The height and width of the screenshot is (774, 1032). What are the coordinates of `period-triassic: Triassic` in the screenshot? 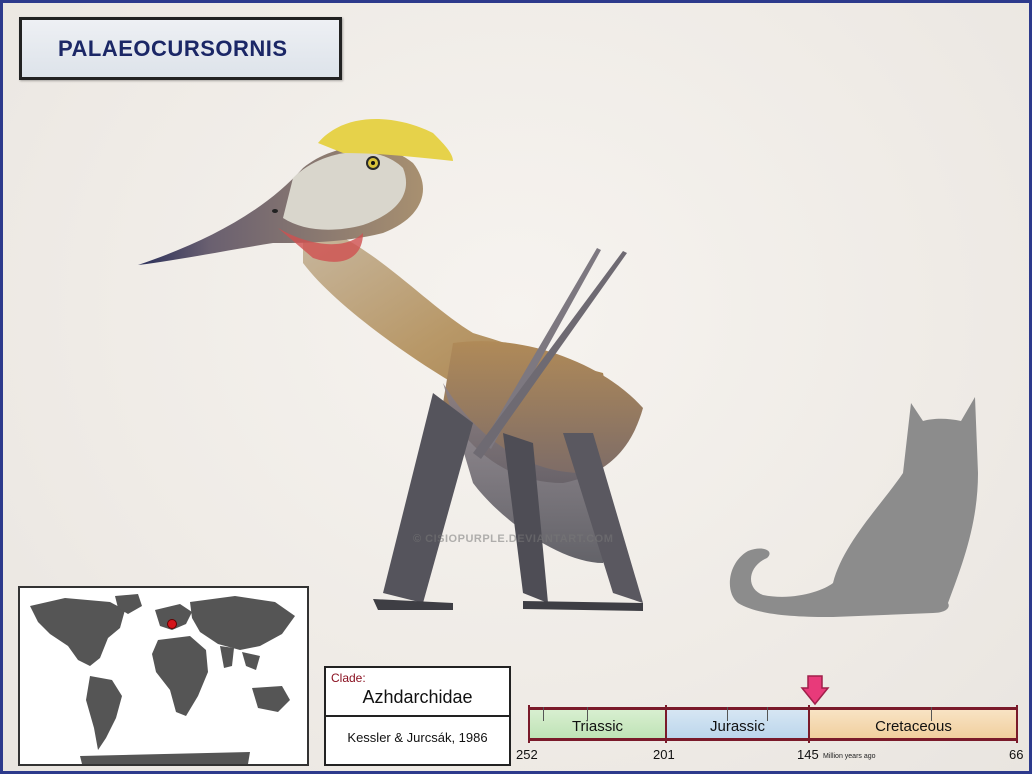 It's located at (597, 724).